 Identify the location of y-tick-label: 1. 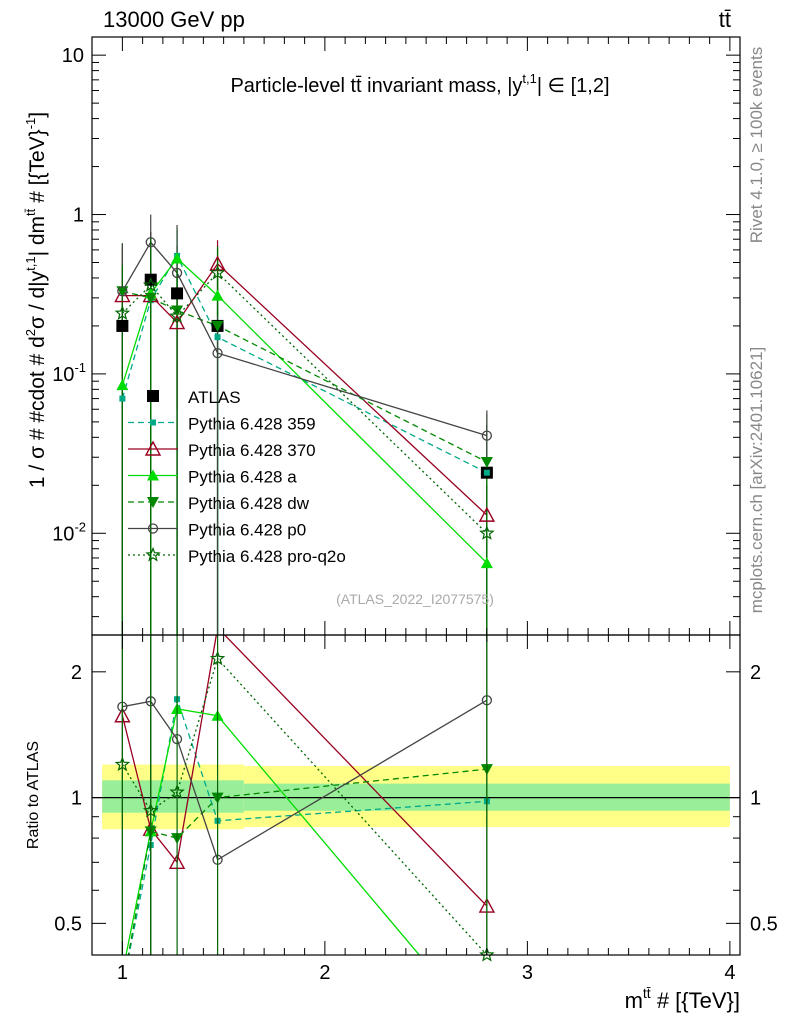
(78, 216).